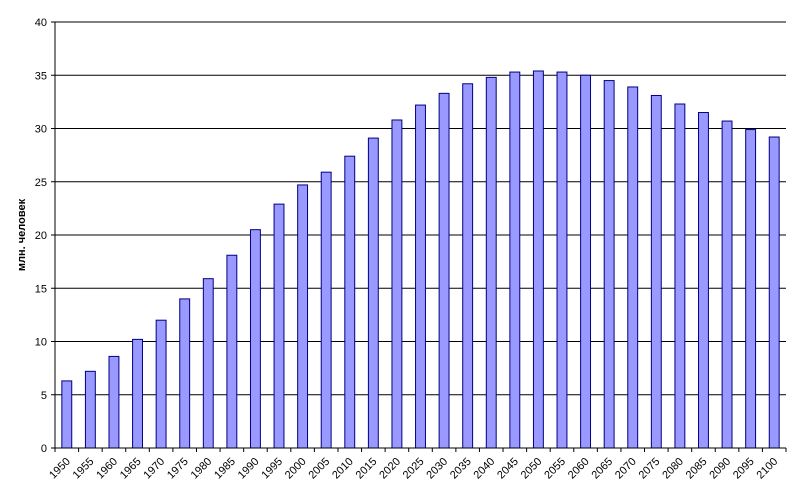 The image size is (800, 498). Describe the element at coordinates (326, 310) in the screenshot. I see `bar-2005` at that location.